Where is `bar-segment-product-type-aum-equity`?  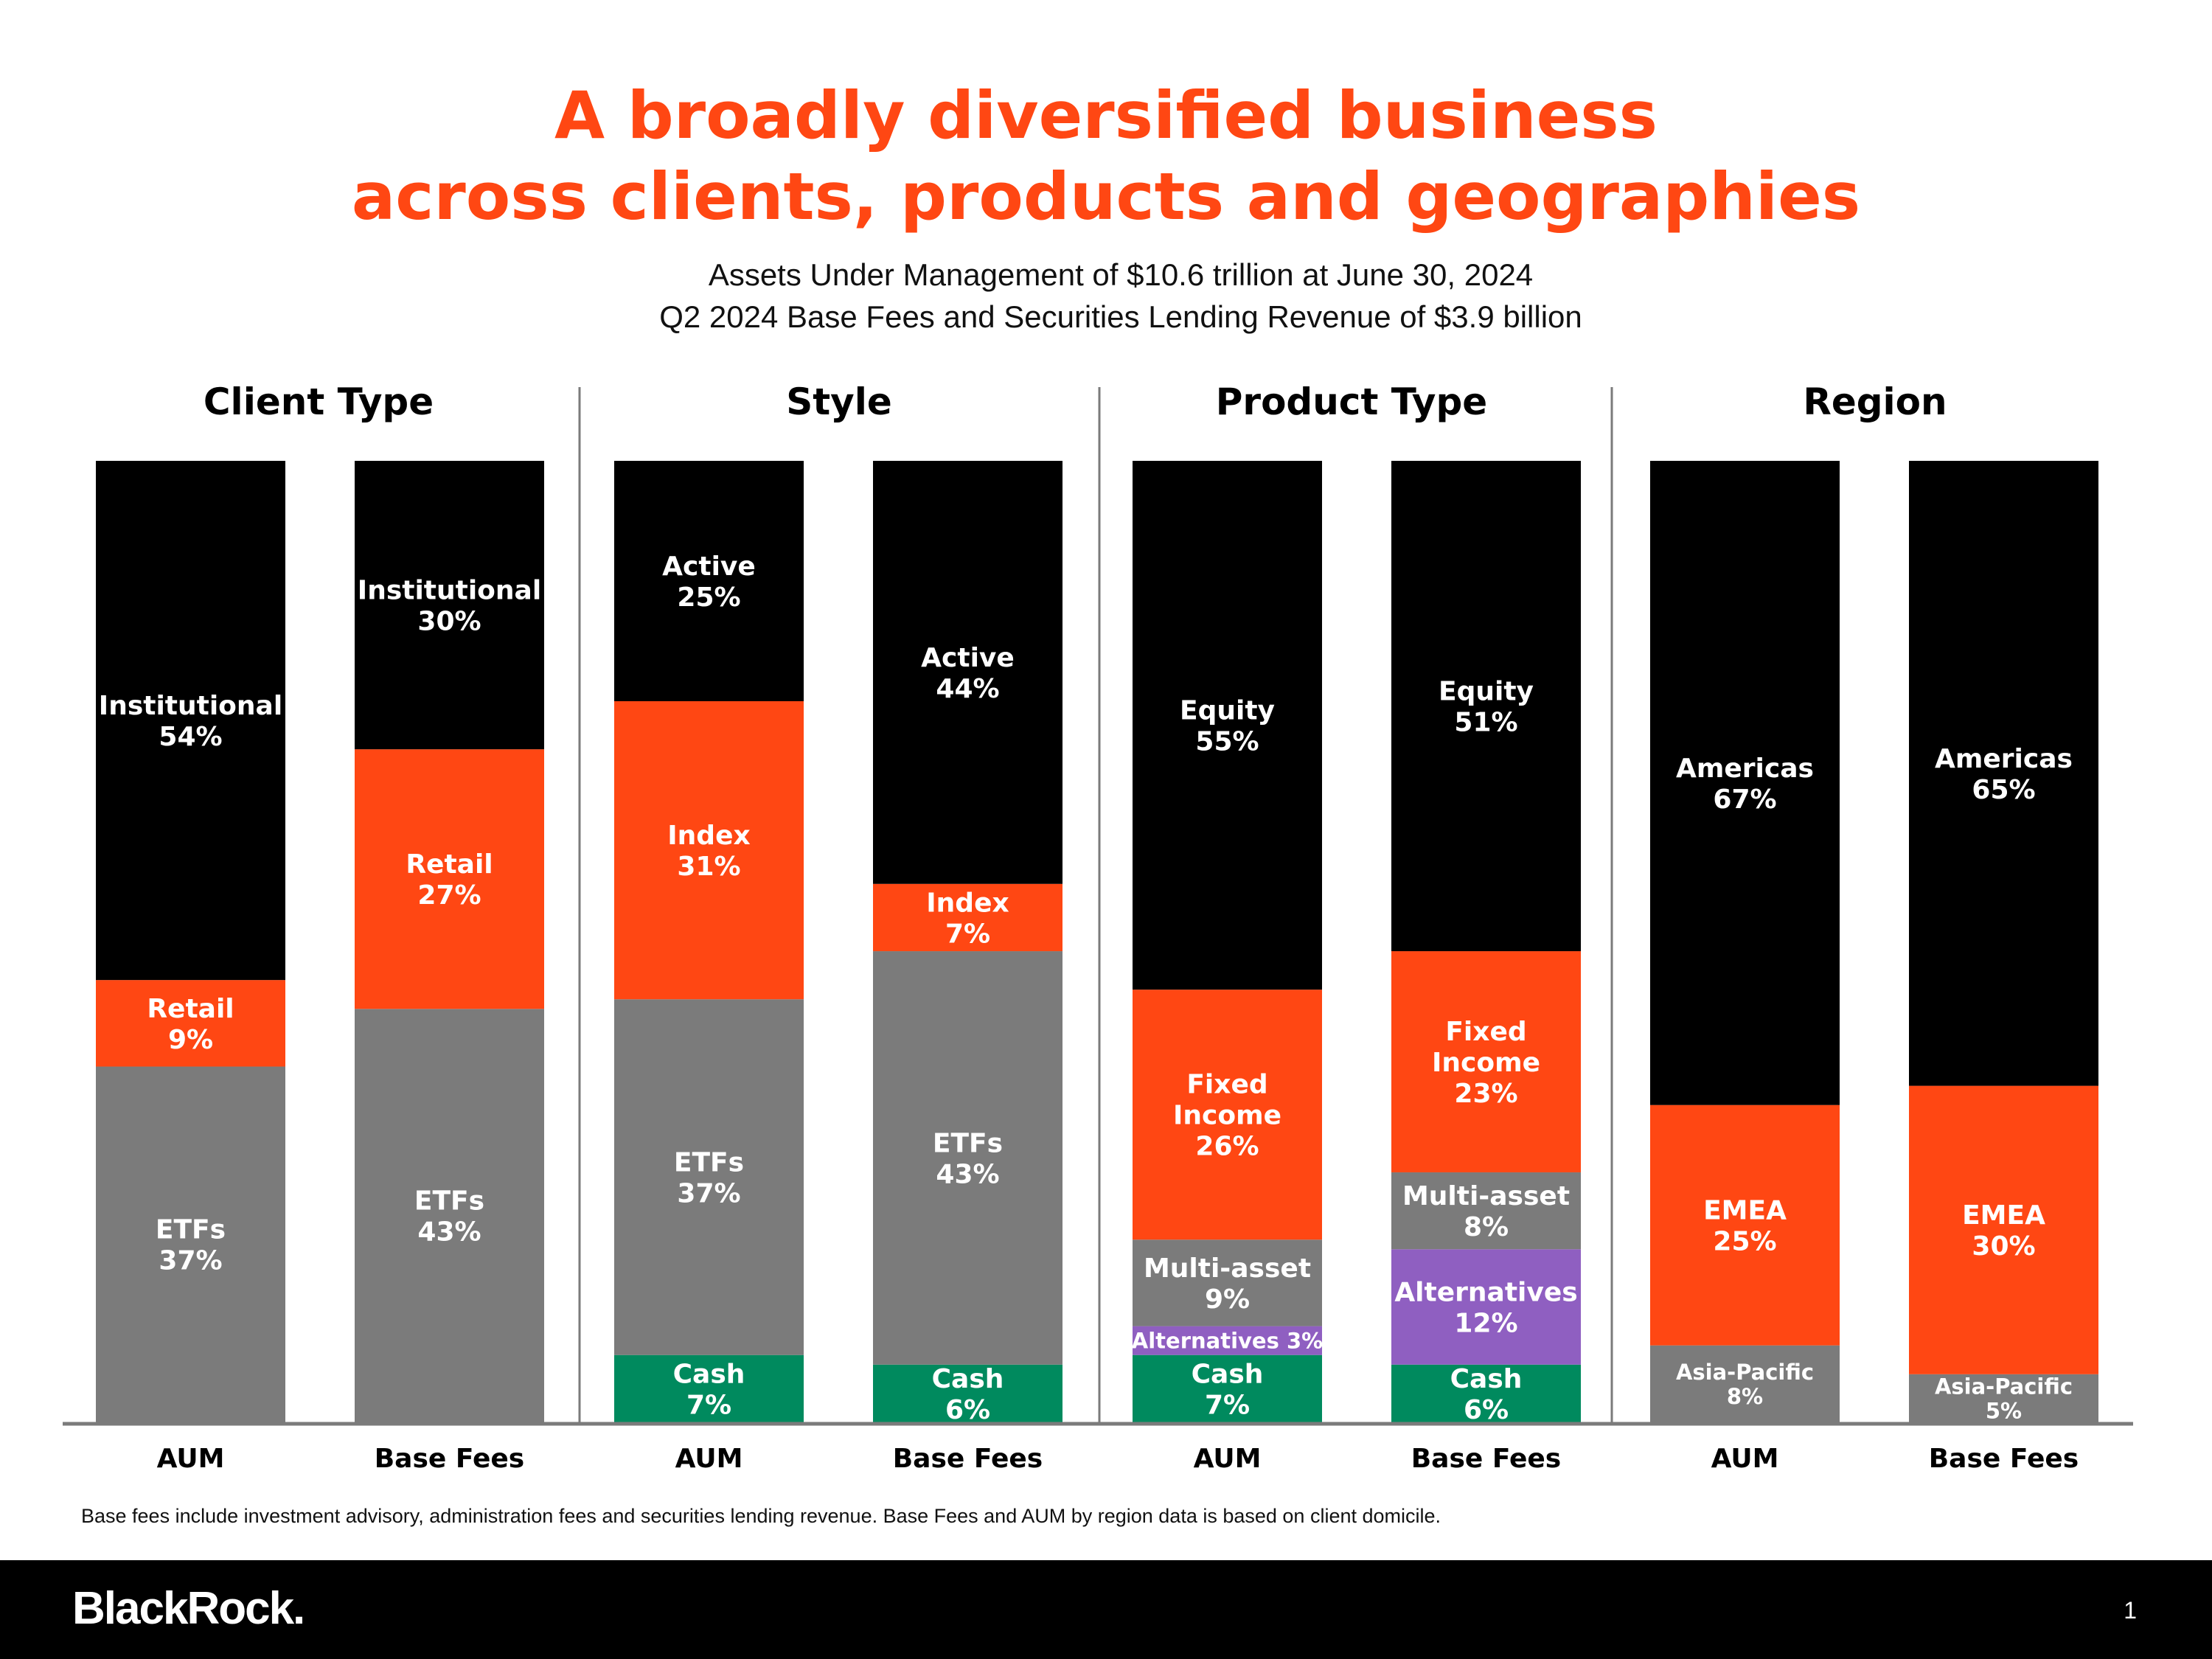 bar-segment-product-type-aum-equity is located at coordinates (1227, 725).